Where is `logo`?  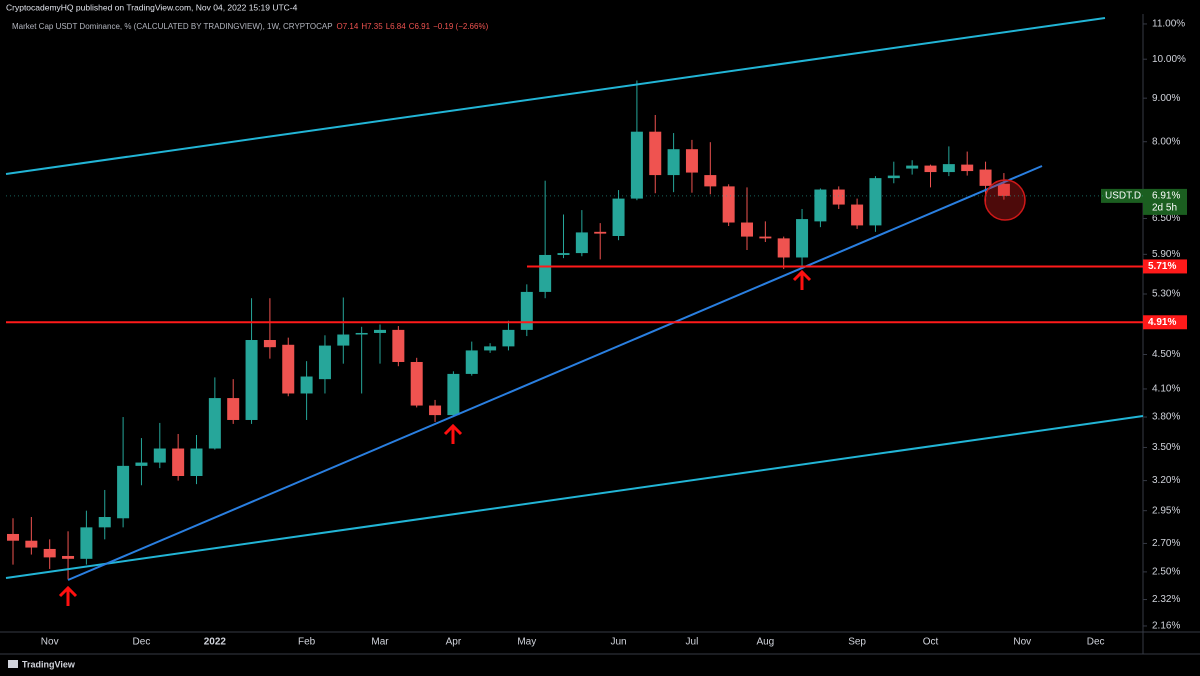
logo is located at coordinates (13, 664).